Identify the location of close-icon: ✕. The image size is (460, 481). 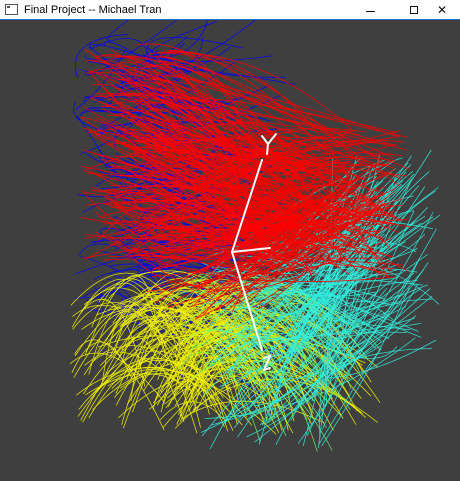
(442, 10).